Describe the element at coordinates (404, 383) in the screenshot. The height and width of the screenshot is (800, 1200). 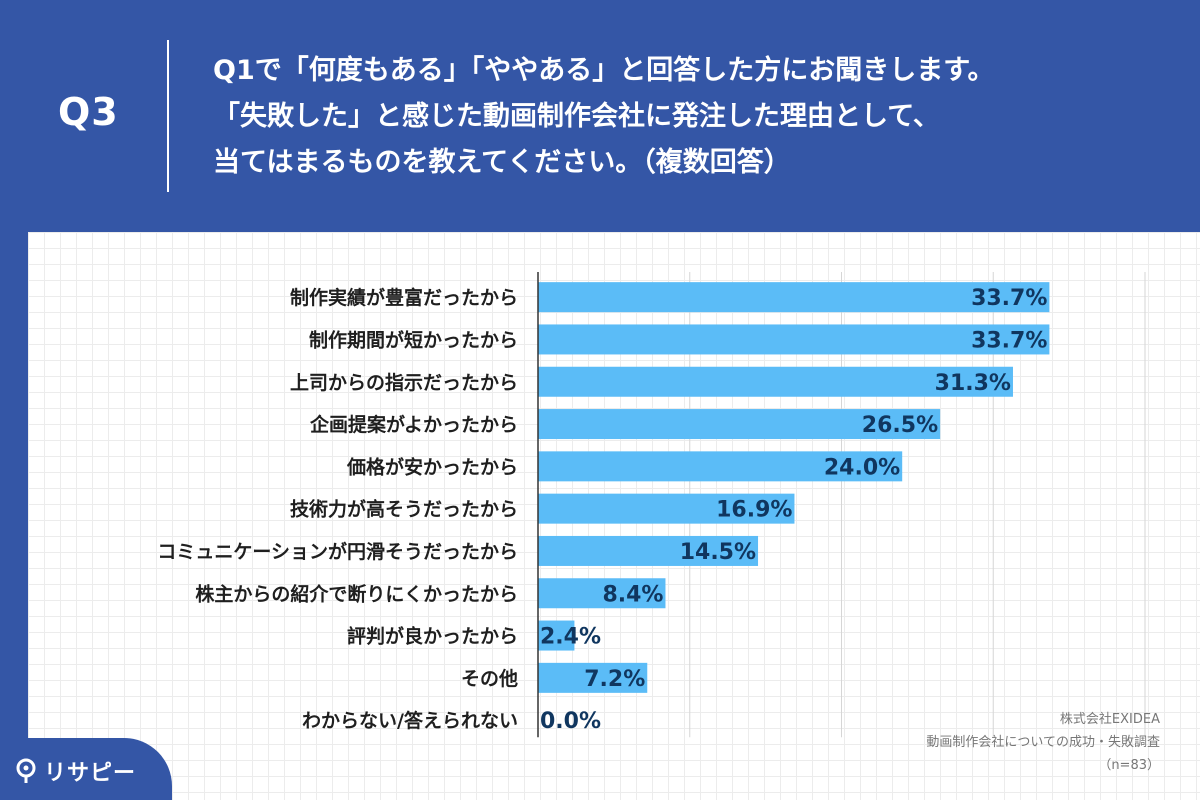
I see `category-label: 上司からの指示だったから` at that location.